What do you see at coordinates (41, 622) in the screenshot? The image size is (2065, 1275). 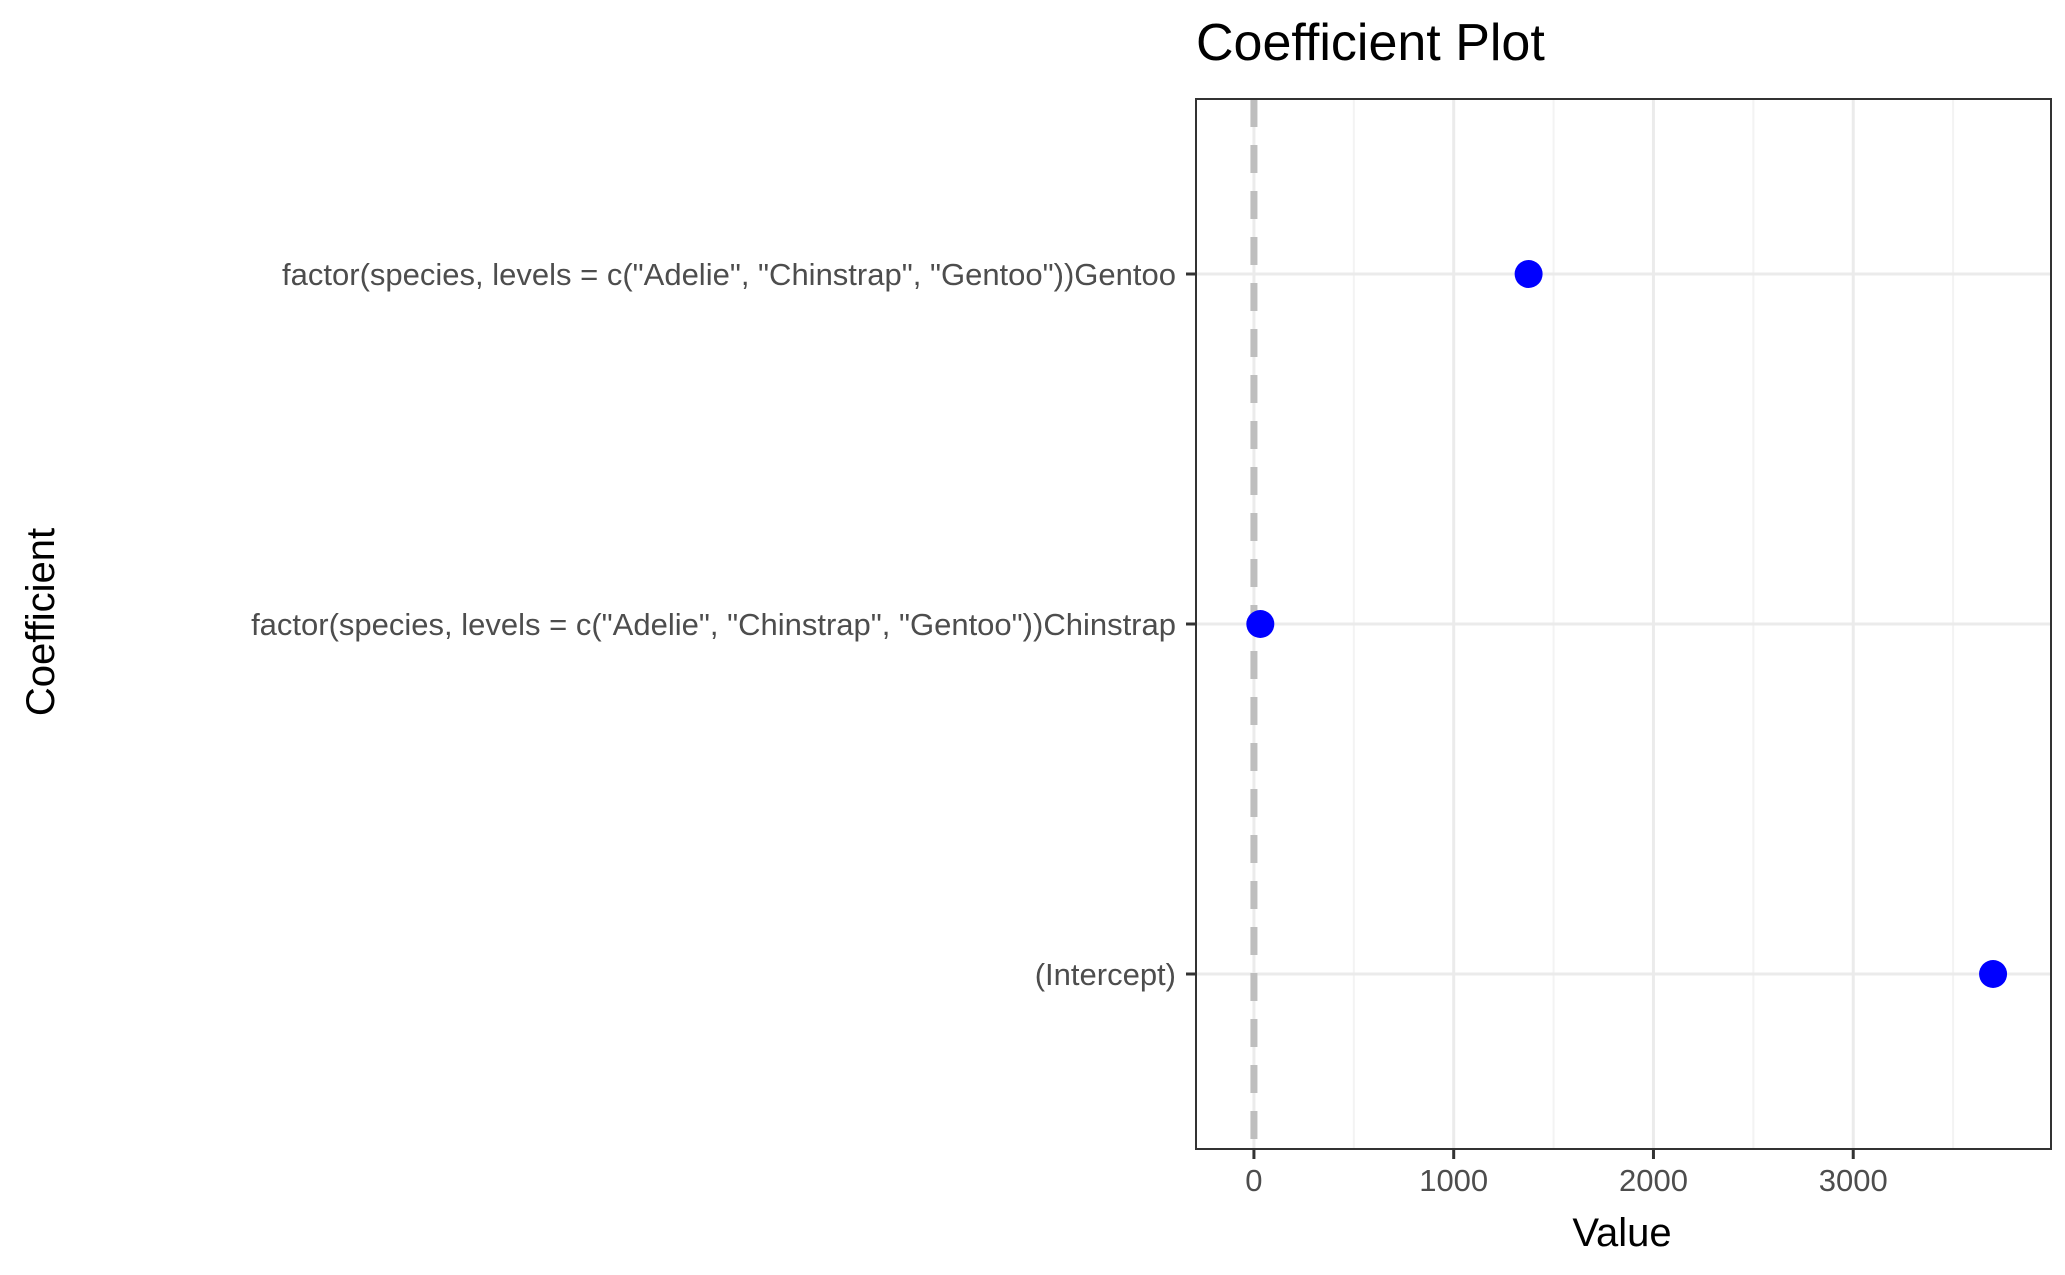 I see `y-axis-title: Coefficient` at bounding box center [41, 622].